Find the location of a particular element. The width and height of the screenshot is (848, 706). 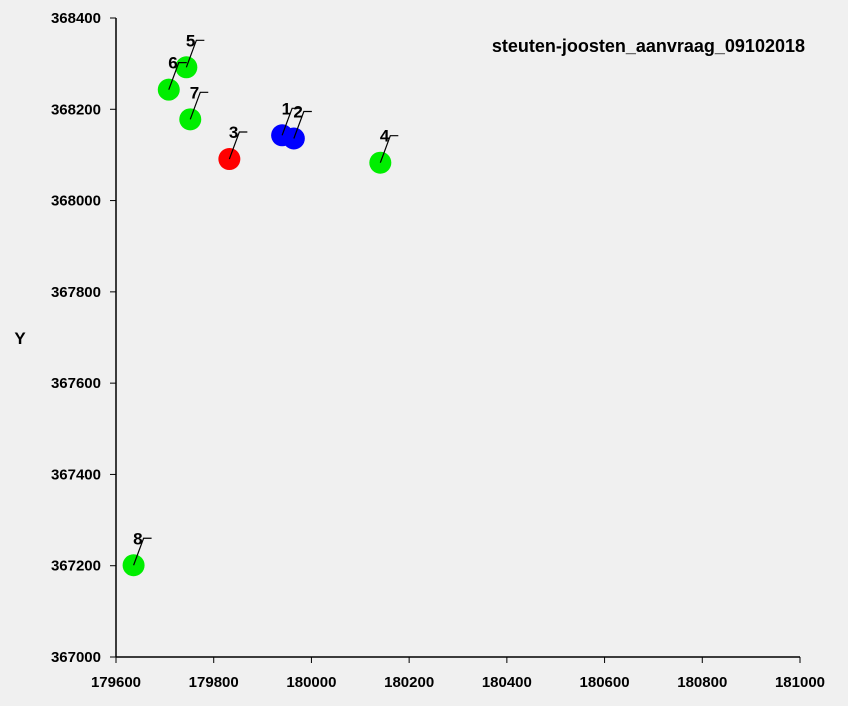

y-tick-label: 368000 is located at coordinates (76, 201).